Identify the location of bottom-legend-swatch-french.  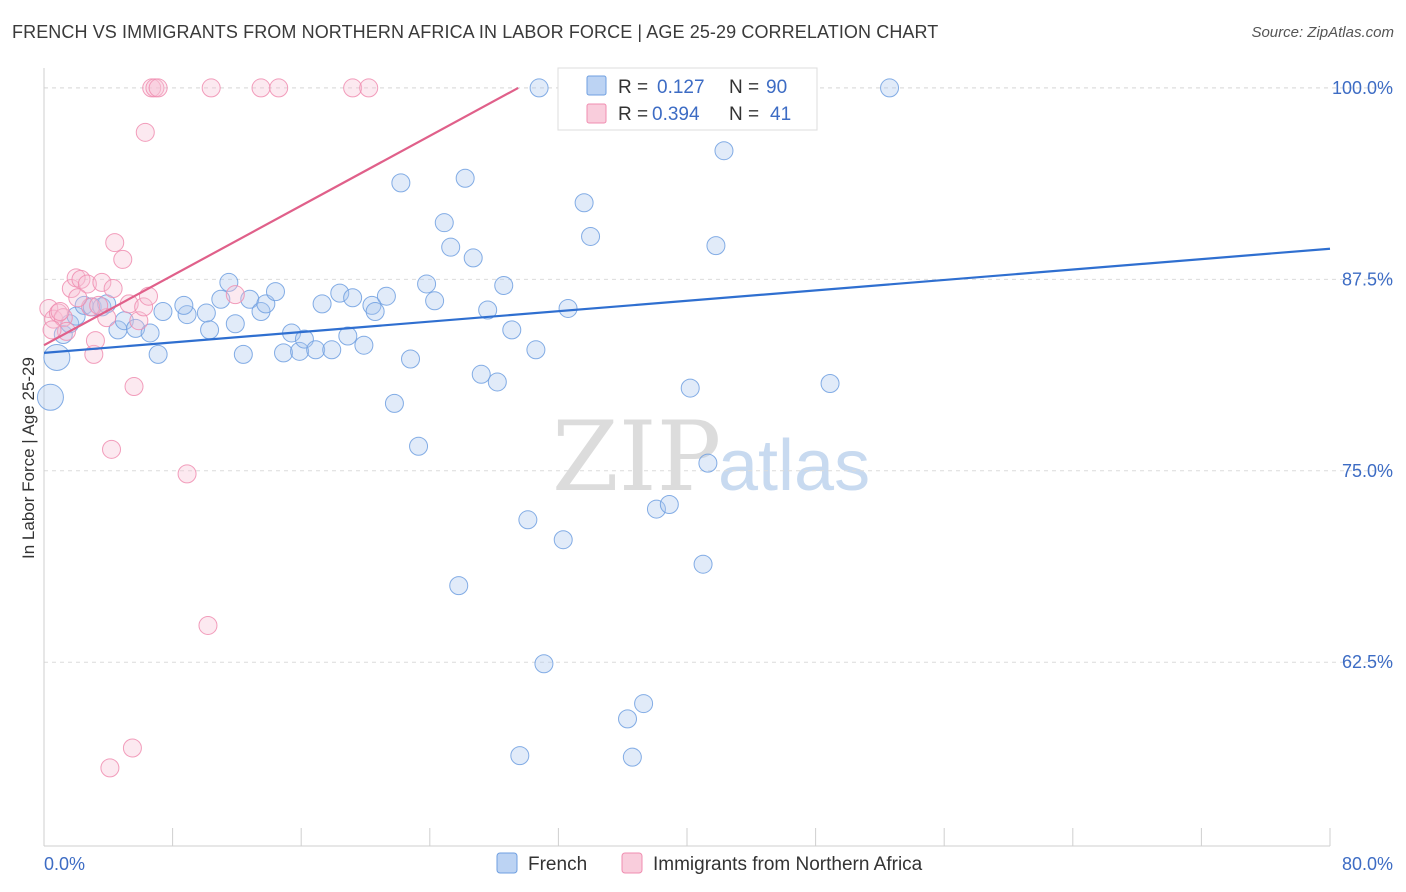
(507, 863).